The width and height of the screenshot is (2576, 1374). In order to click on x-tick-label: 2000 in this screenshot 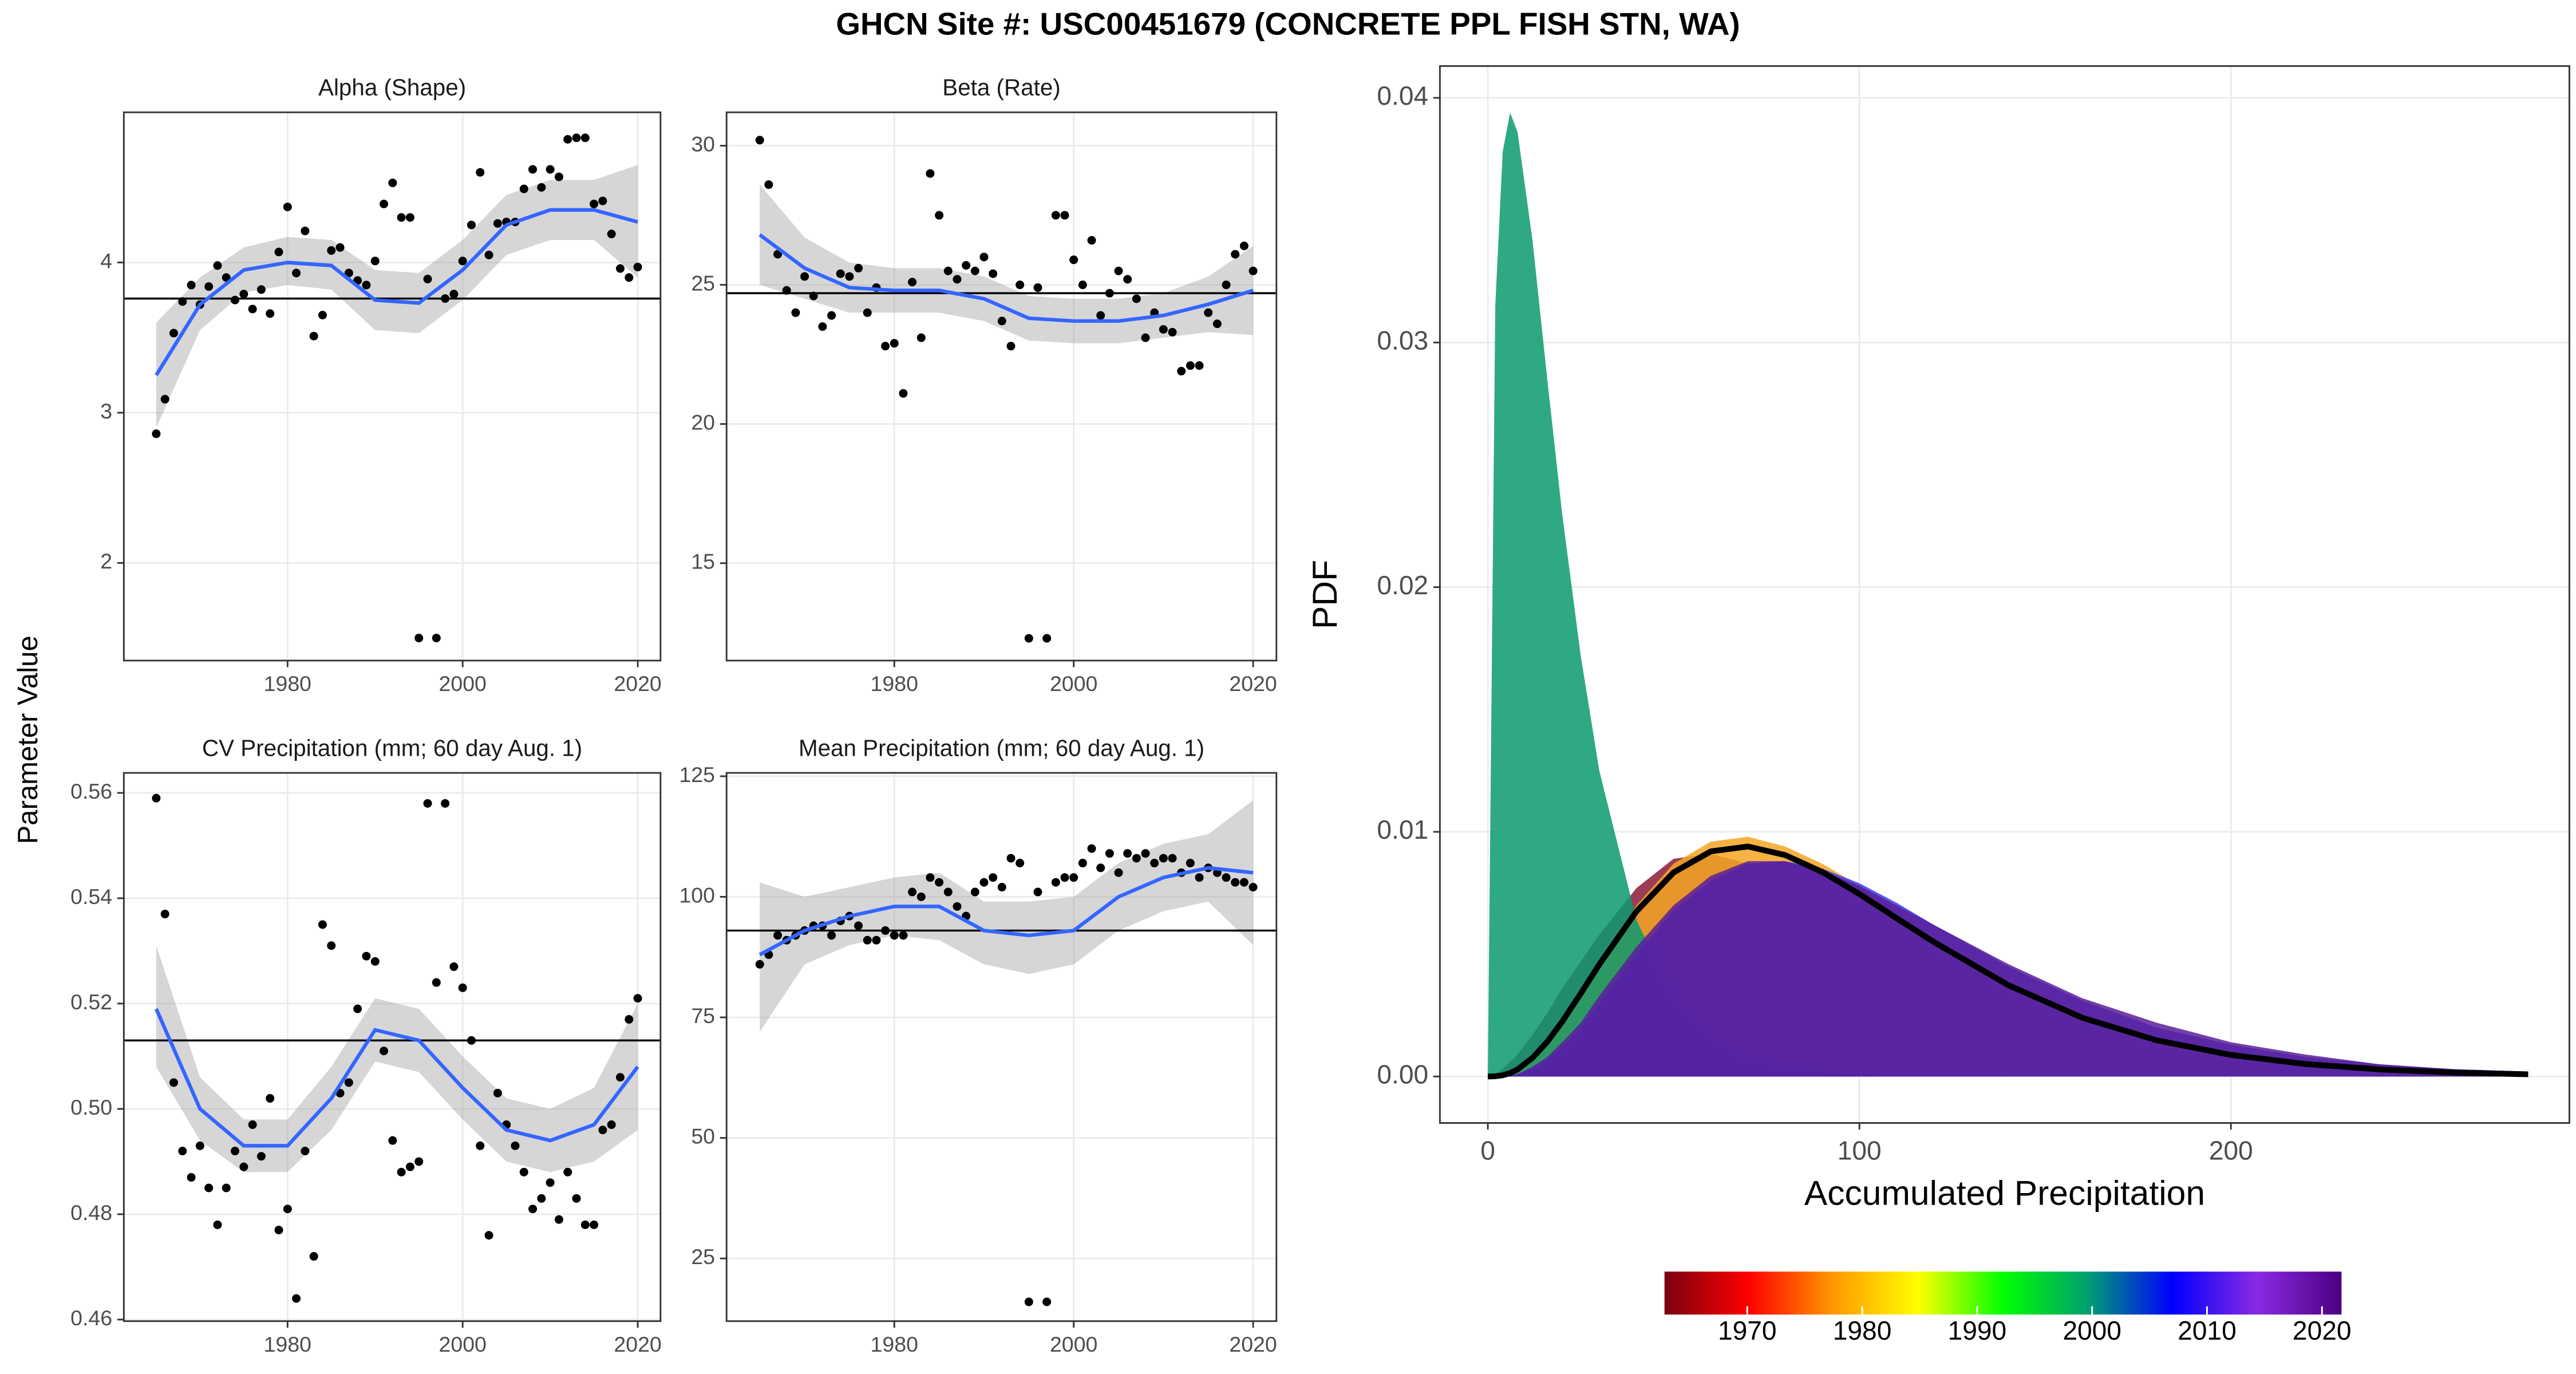, I will do `click(462, 684)`.